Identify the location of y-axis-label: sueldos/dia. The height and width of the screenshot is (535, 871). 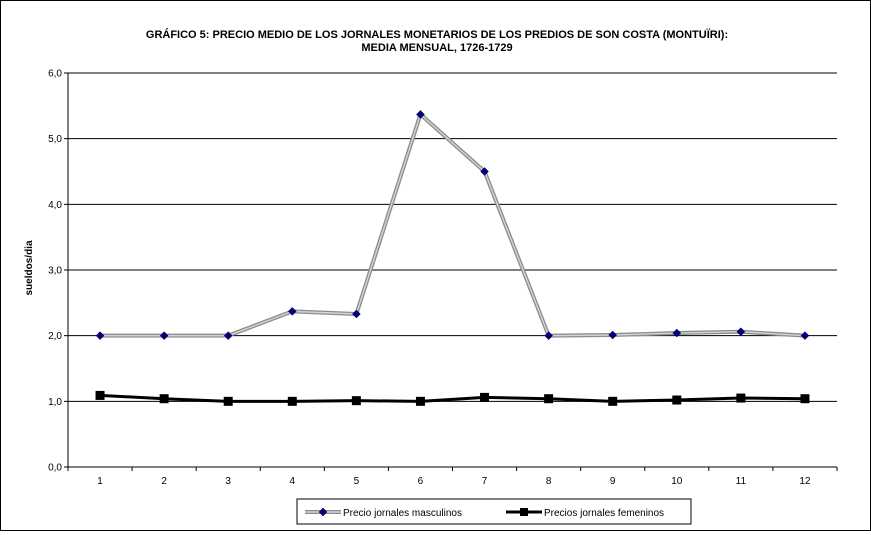
(29, 267).